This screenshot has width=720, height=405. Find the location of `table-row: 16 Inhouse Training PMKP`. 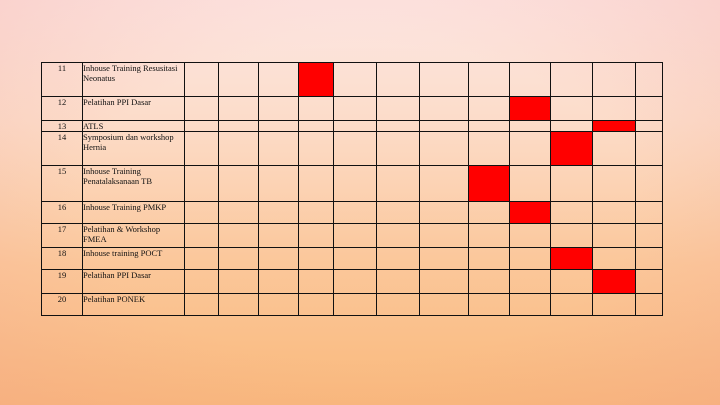

table-row: 16 Inhouse Training PMKP is located at coordinates (352, 212).